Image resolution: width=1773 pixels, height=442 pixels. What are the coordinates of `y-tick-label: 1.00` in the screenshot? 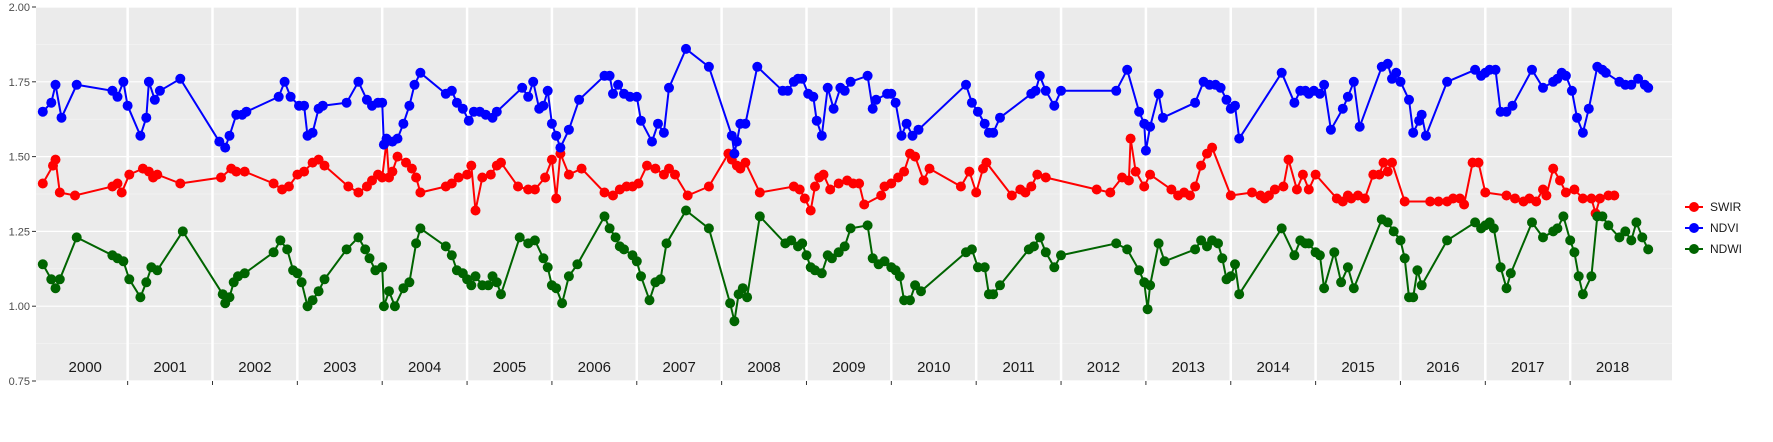 It's located at (19, 307).